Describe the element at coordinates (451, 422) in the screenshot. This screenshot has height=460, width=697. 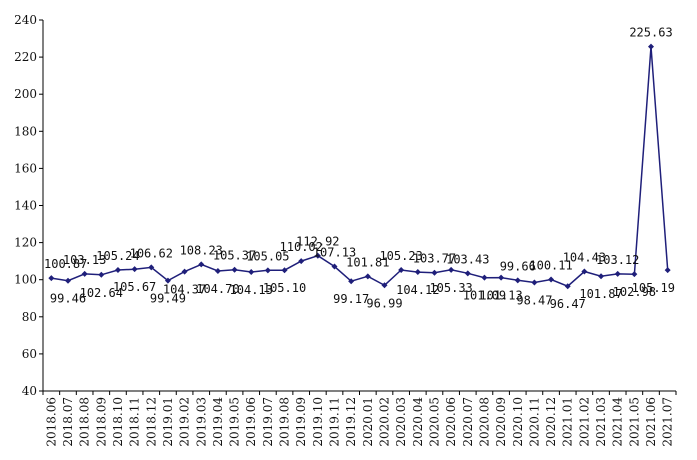
I see `x-tick-label: 2020.06` at that location.